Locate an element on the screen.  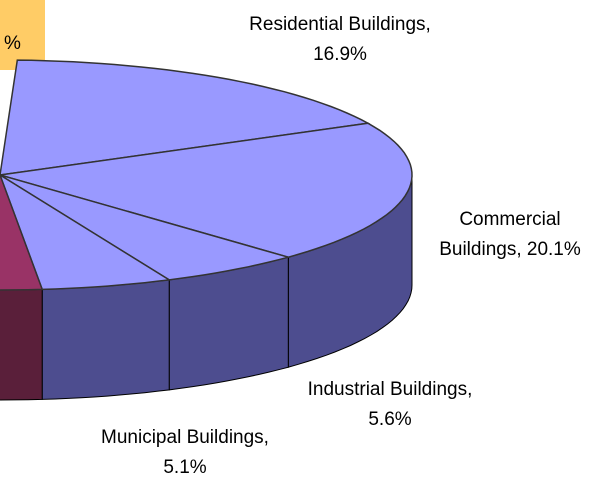
annotation: % is located at coordinates (12, 43).